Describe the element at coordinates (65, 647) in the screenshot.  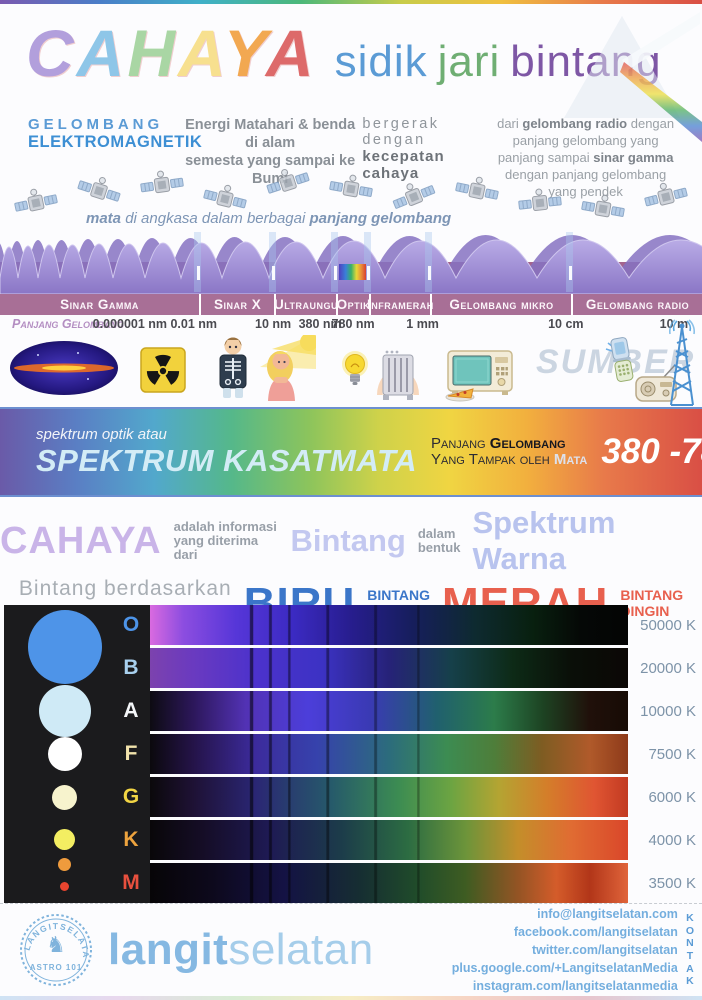
I see `star-disc-O` at that location.